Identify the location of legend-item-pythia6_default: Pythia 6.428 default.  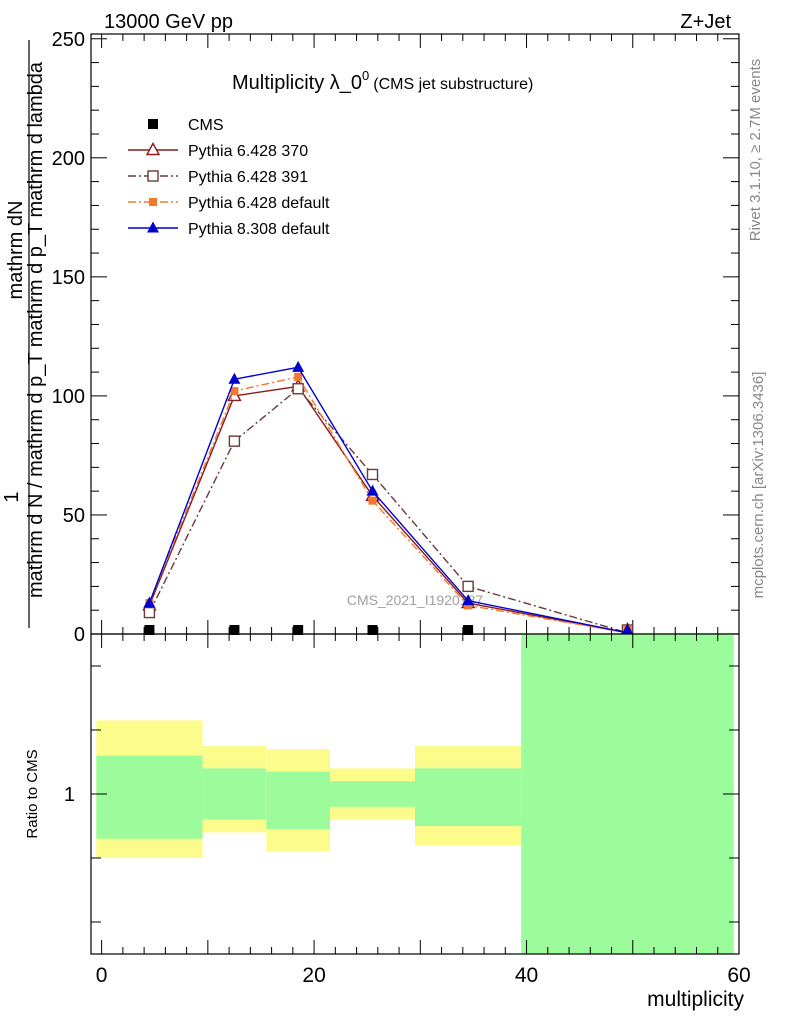
(229, 203).